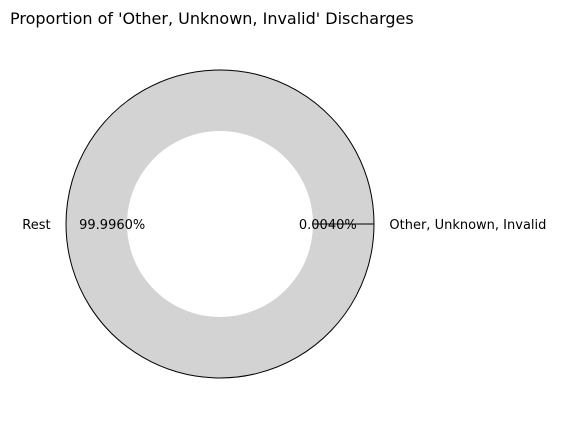 The height and width of the screenshot is (427, 566). I want to click on slice-label-0: Other, Unknown, Invalid, so click(467, 225).